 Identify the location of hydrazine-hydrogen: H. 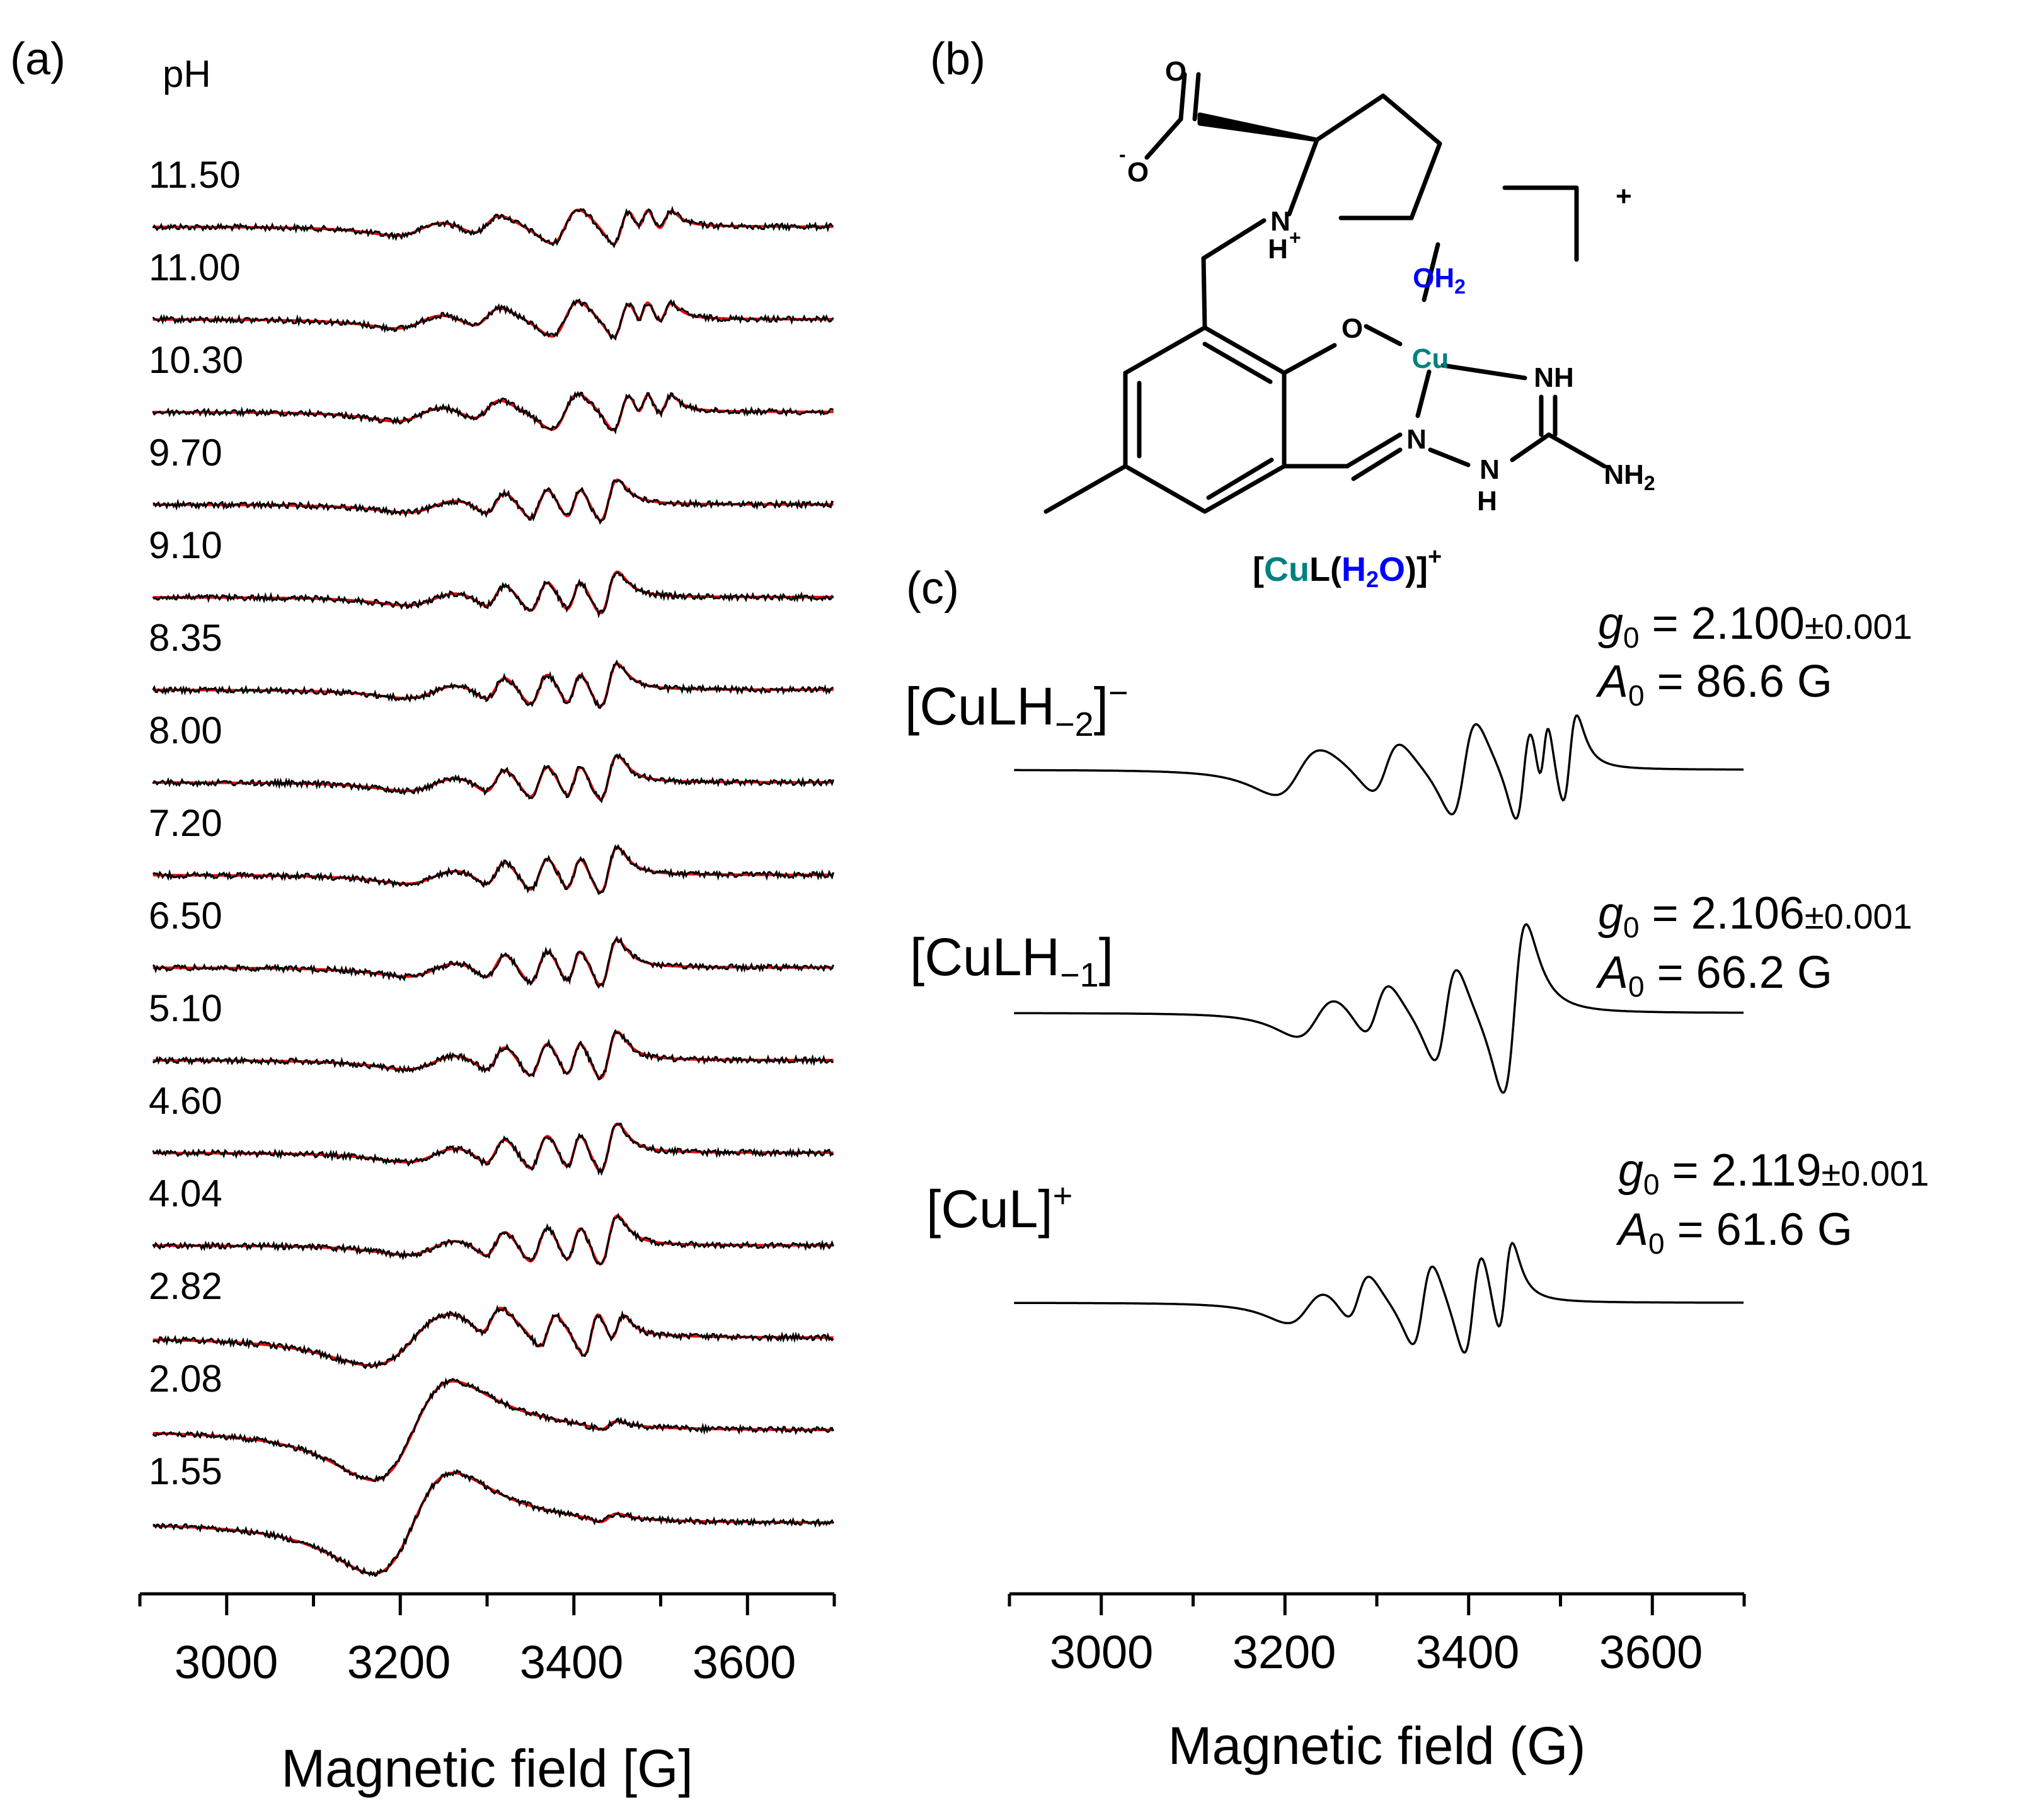
(1487, 501).